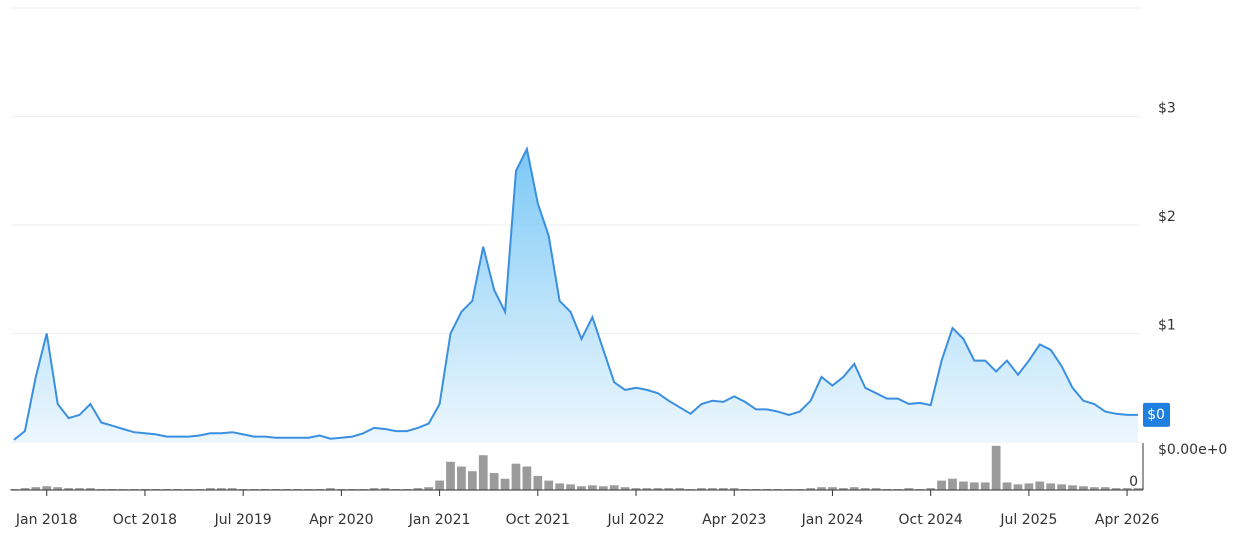 The width and height of the screenshot is (1236, 542). What do you see at coordinates (636, 520) in the screenshot?
I see `x-tick-label: Jul 2022` at bounding box center [636, 520].